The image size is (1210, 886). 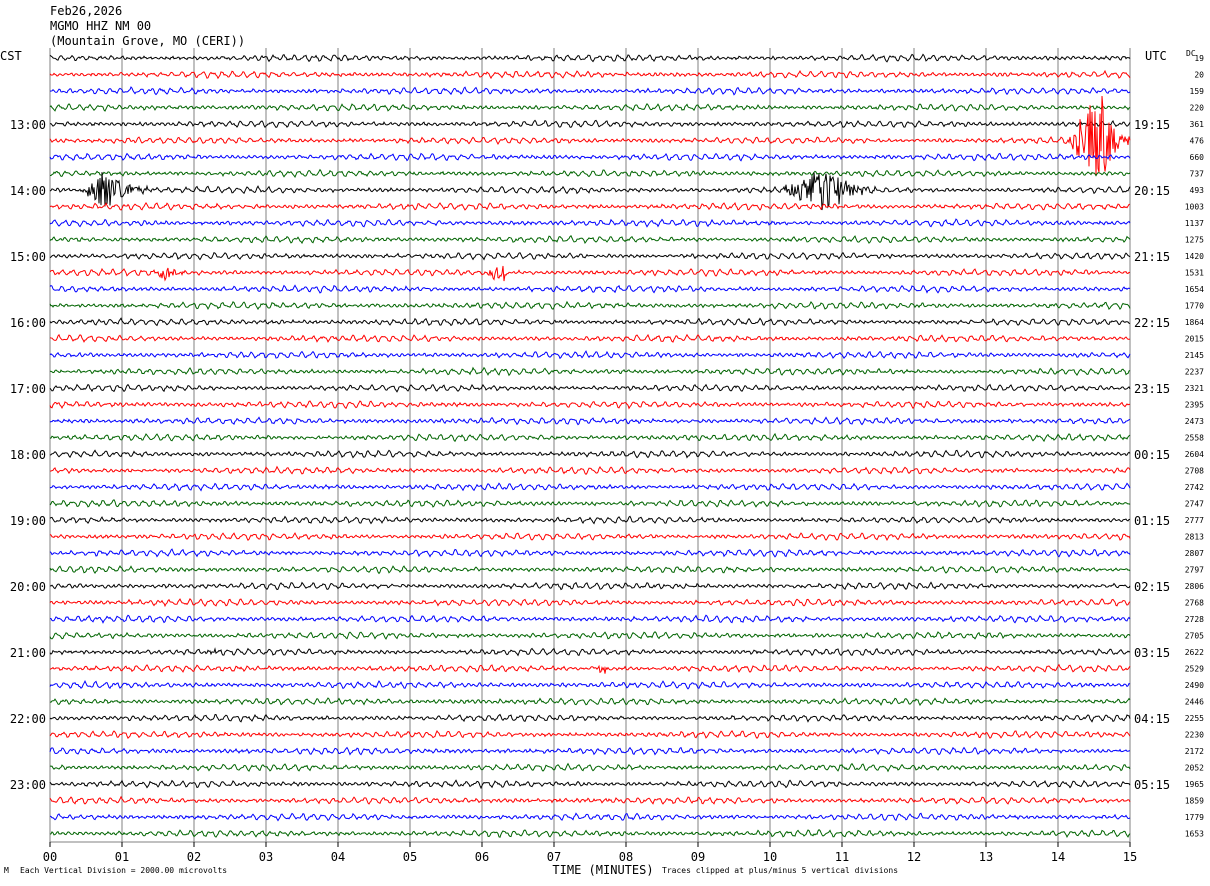 What do you see at coordinates (6, 870) in the screenshot?
I see `corner-mark: M` at bounding box center [6, 870].